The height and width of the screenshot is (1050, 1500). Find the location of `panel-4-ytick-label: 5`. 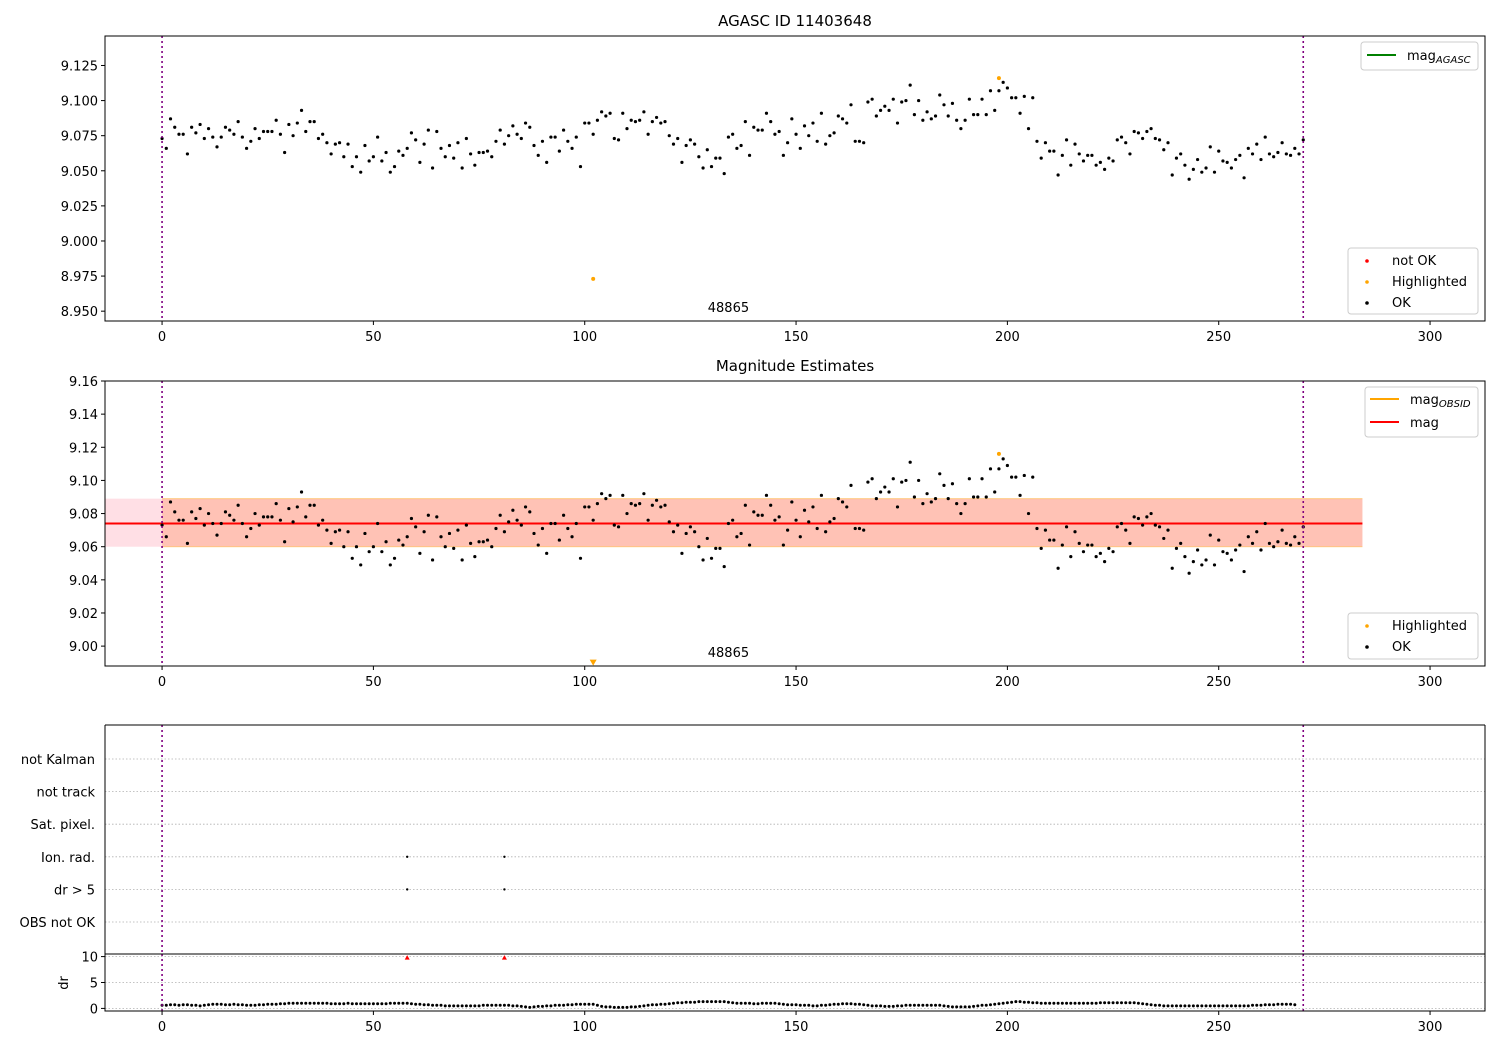

panel-4-ytick-label: 5 is located at coordinates (94, 984).